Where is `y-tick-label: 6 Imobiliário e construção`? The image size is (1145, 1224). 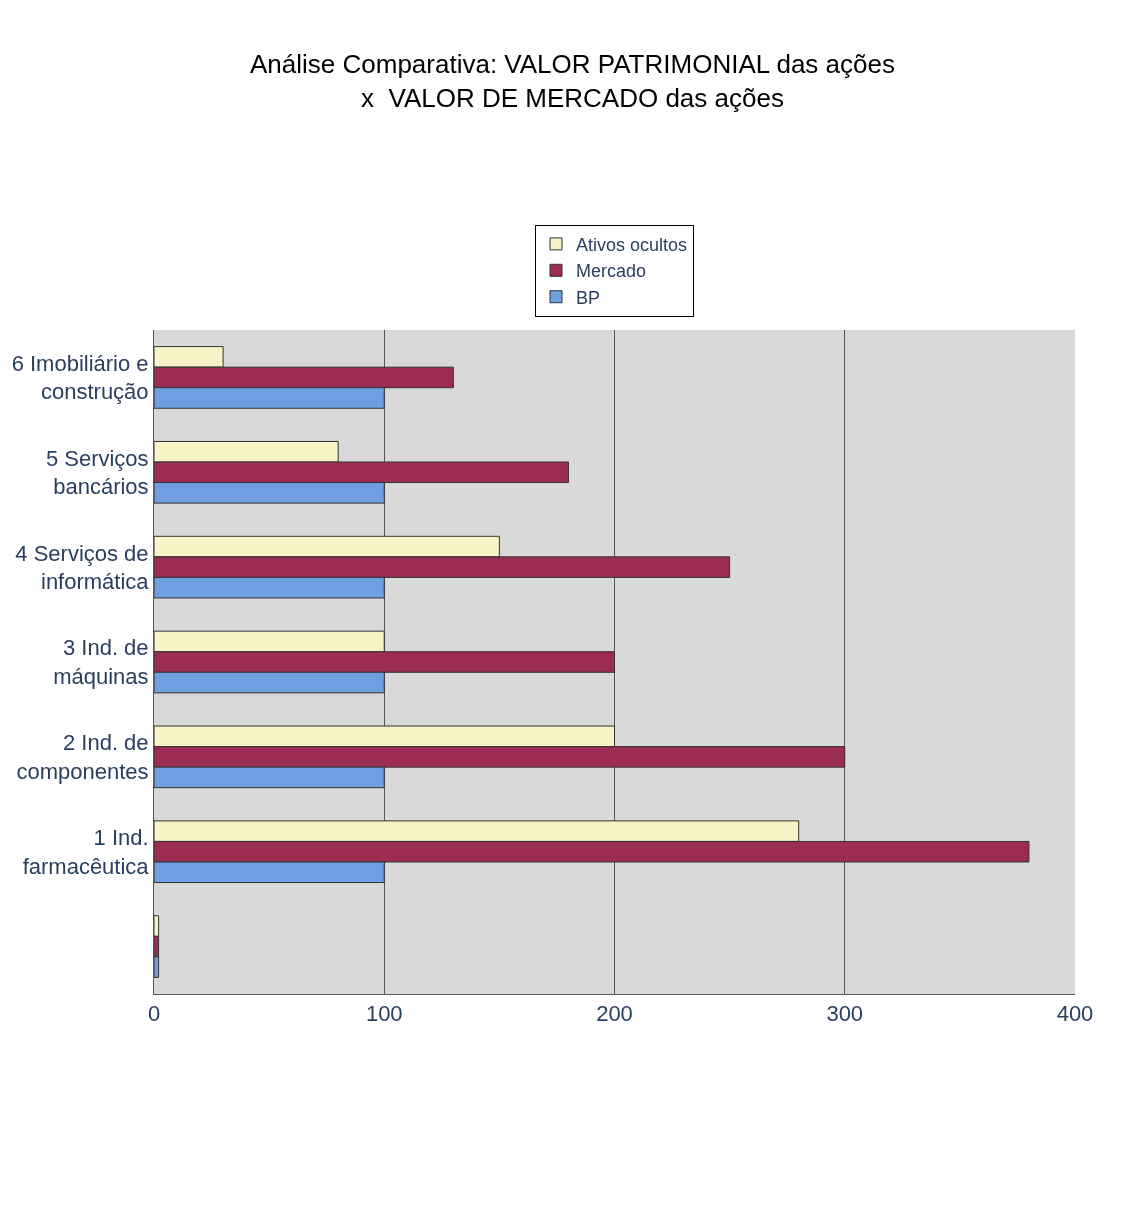
y-tick-label: 6 Imobiliário e construção is located at coordinates (80, 377).